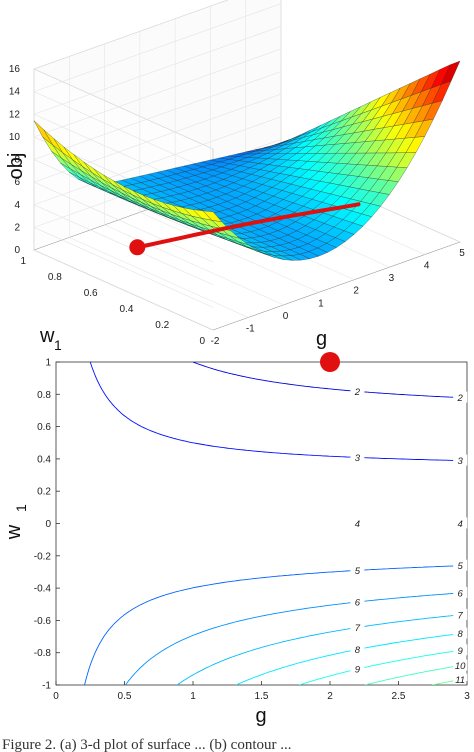  What do you see at coordinates (17, 227) in the screenshot?
I see `z-tick-label: 2` at bounding box center [17, 227].